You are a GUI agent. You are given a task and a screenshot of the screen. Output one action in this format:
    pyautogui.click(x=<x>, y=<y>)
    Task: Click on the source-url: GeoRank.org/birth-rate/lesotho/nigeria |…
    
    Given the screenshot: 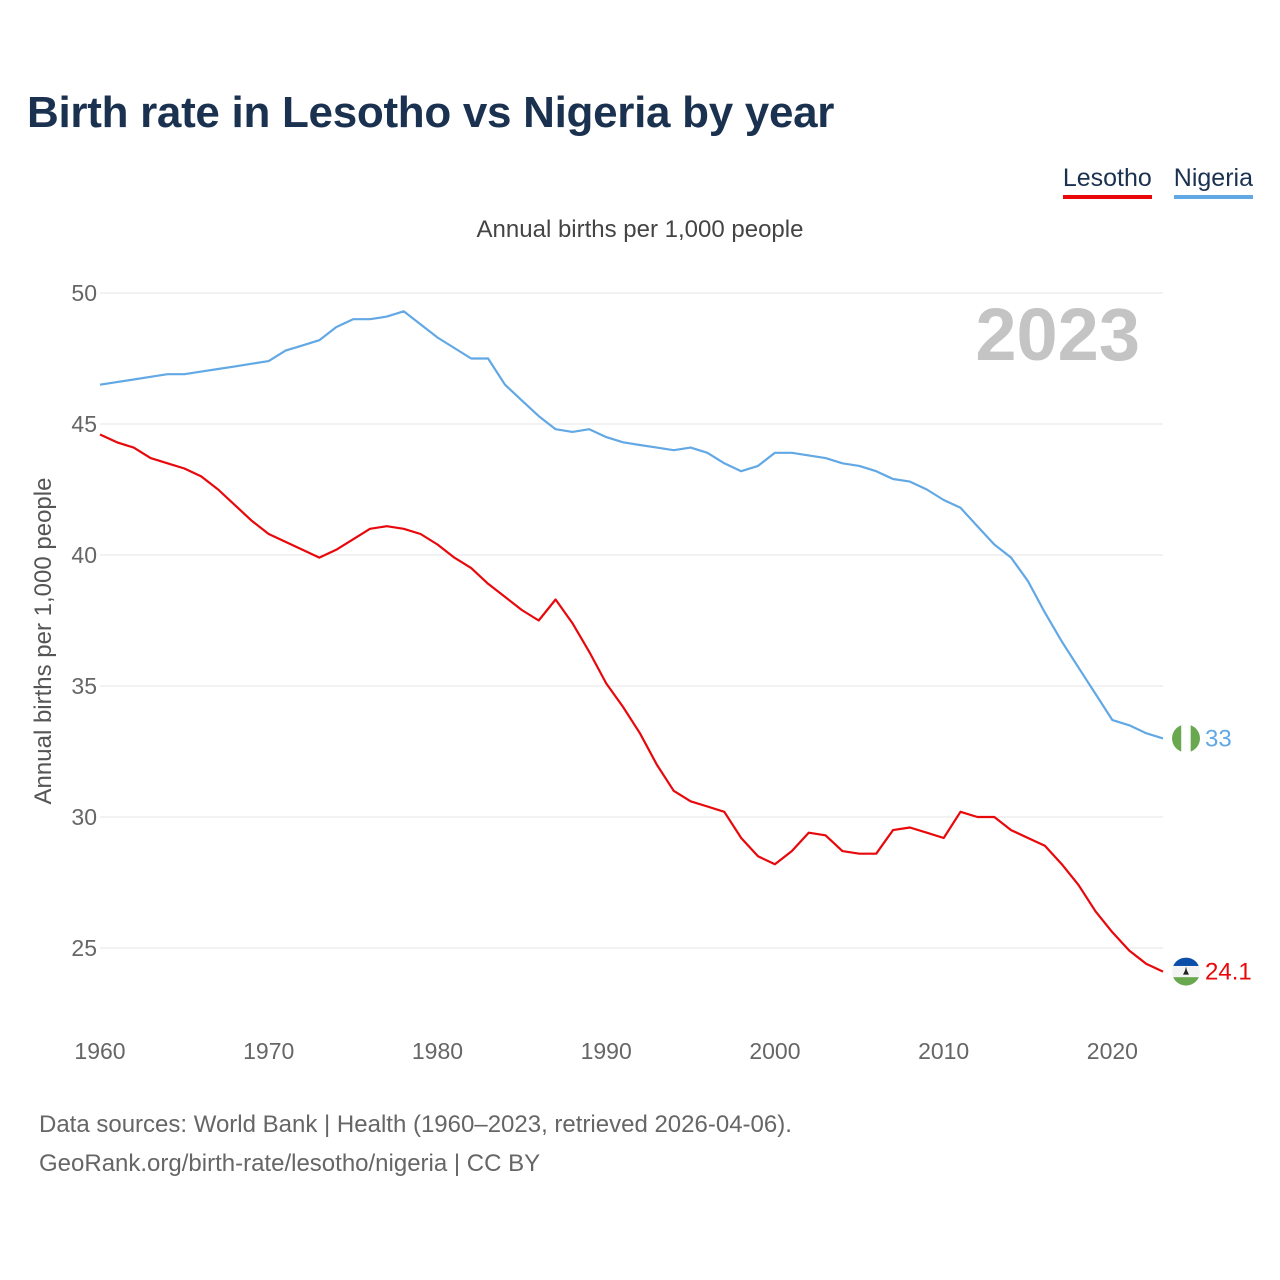 What is the action you would take?
    pyautogui.click(x=290, y=1163)
    